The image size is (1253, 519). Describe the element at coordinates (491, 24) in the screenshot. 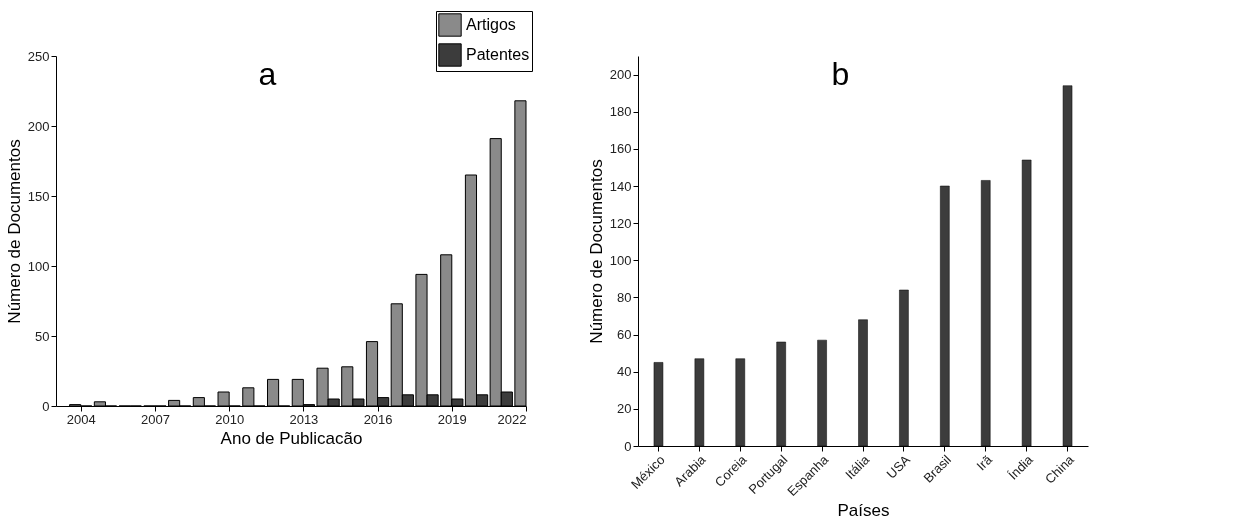

I see `legend-label: Artigos` at that location.